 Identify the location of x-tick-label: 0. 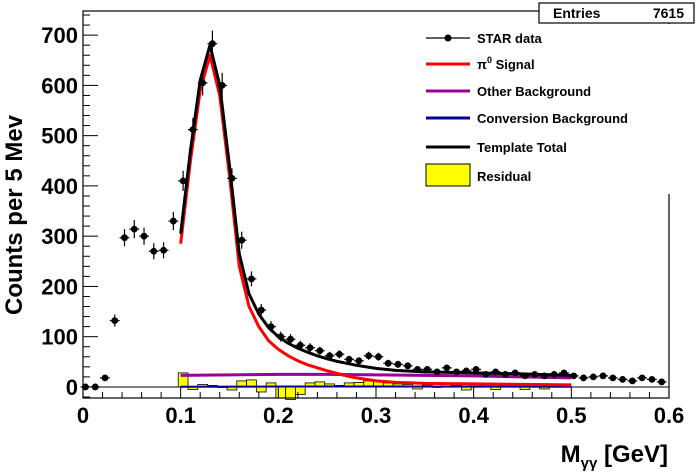
(83, 415).